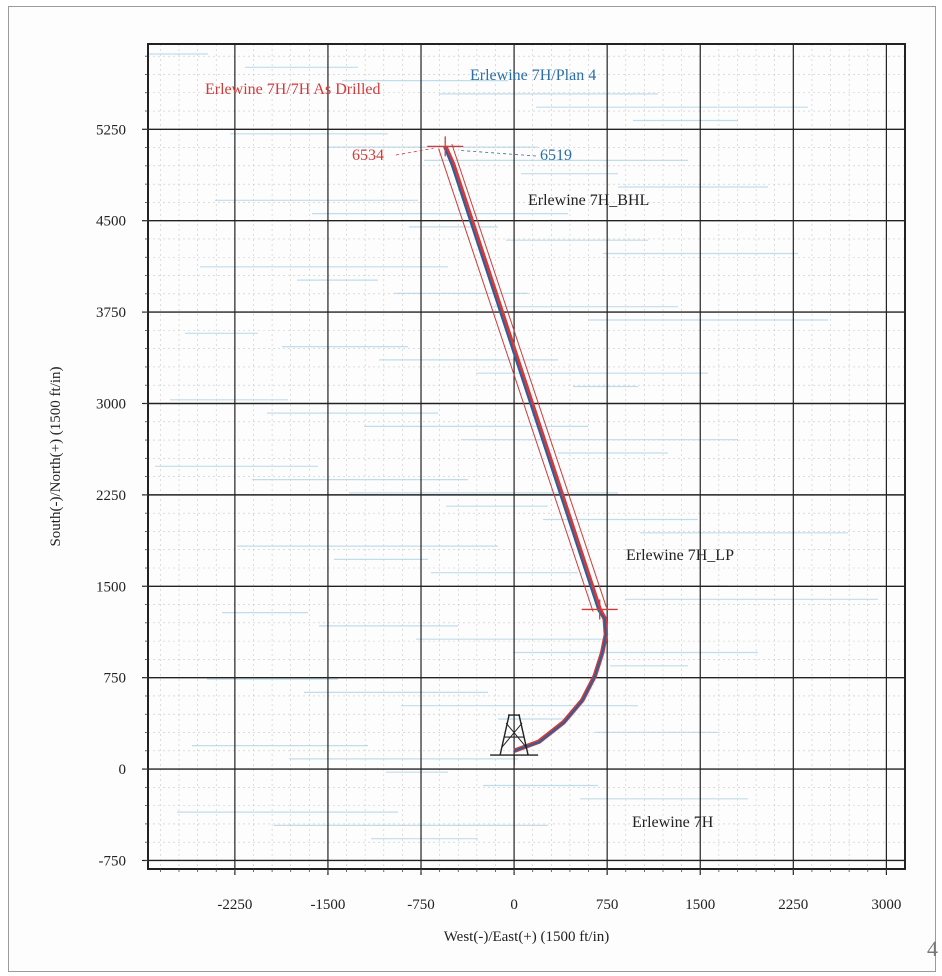 This screenshot has height=976, width=942. Describe the element at coordinates (599, 609) in the screenshot. I see `lp-target-marker` at that location.